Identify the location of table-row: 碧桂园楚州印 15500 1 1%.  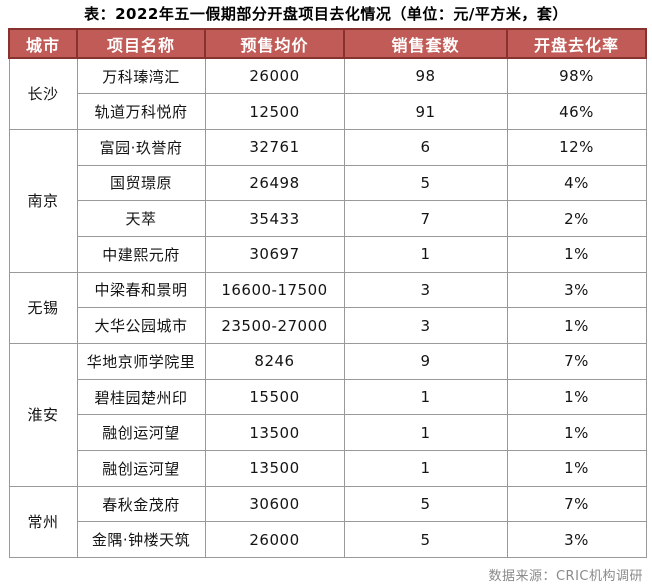
(328, 397).